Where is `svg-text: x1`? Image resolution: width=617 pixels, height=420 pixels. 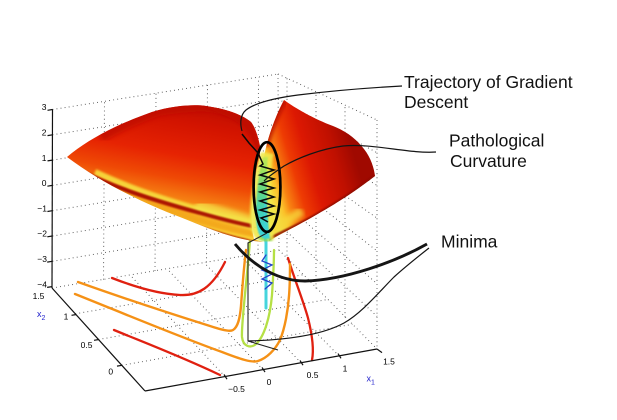 svg-text: x1 is located at coordinates (371, 380).